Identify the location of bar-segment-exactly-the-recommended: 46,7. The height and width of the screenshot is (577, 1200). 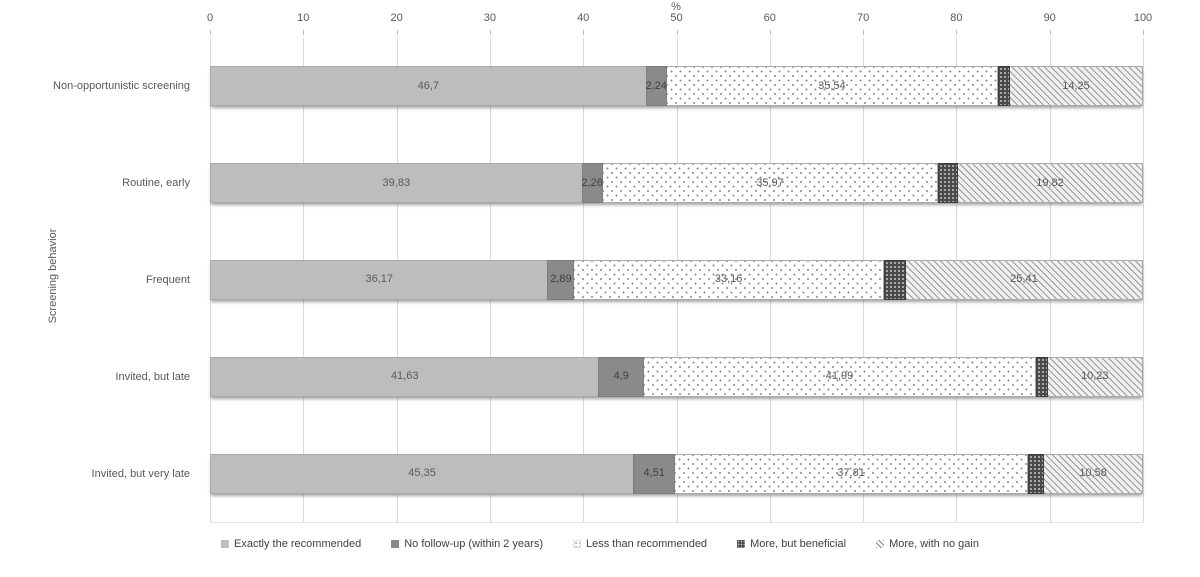
(428, 86).